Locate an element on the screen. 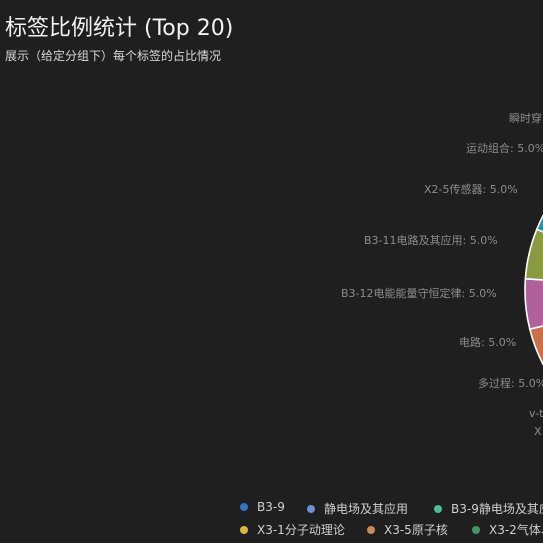 The width and height of the screenshot is (543, 543). slice-label: B3-12电能能量守恒定律: 5.0% is located at coordinates (419, 293).